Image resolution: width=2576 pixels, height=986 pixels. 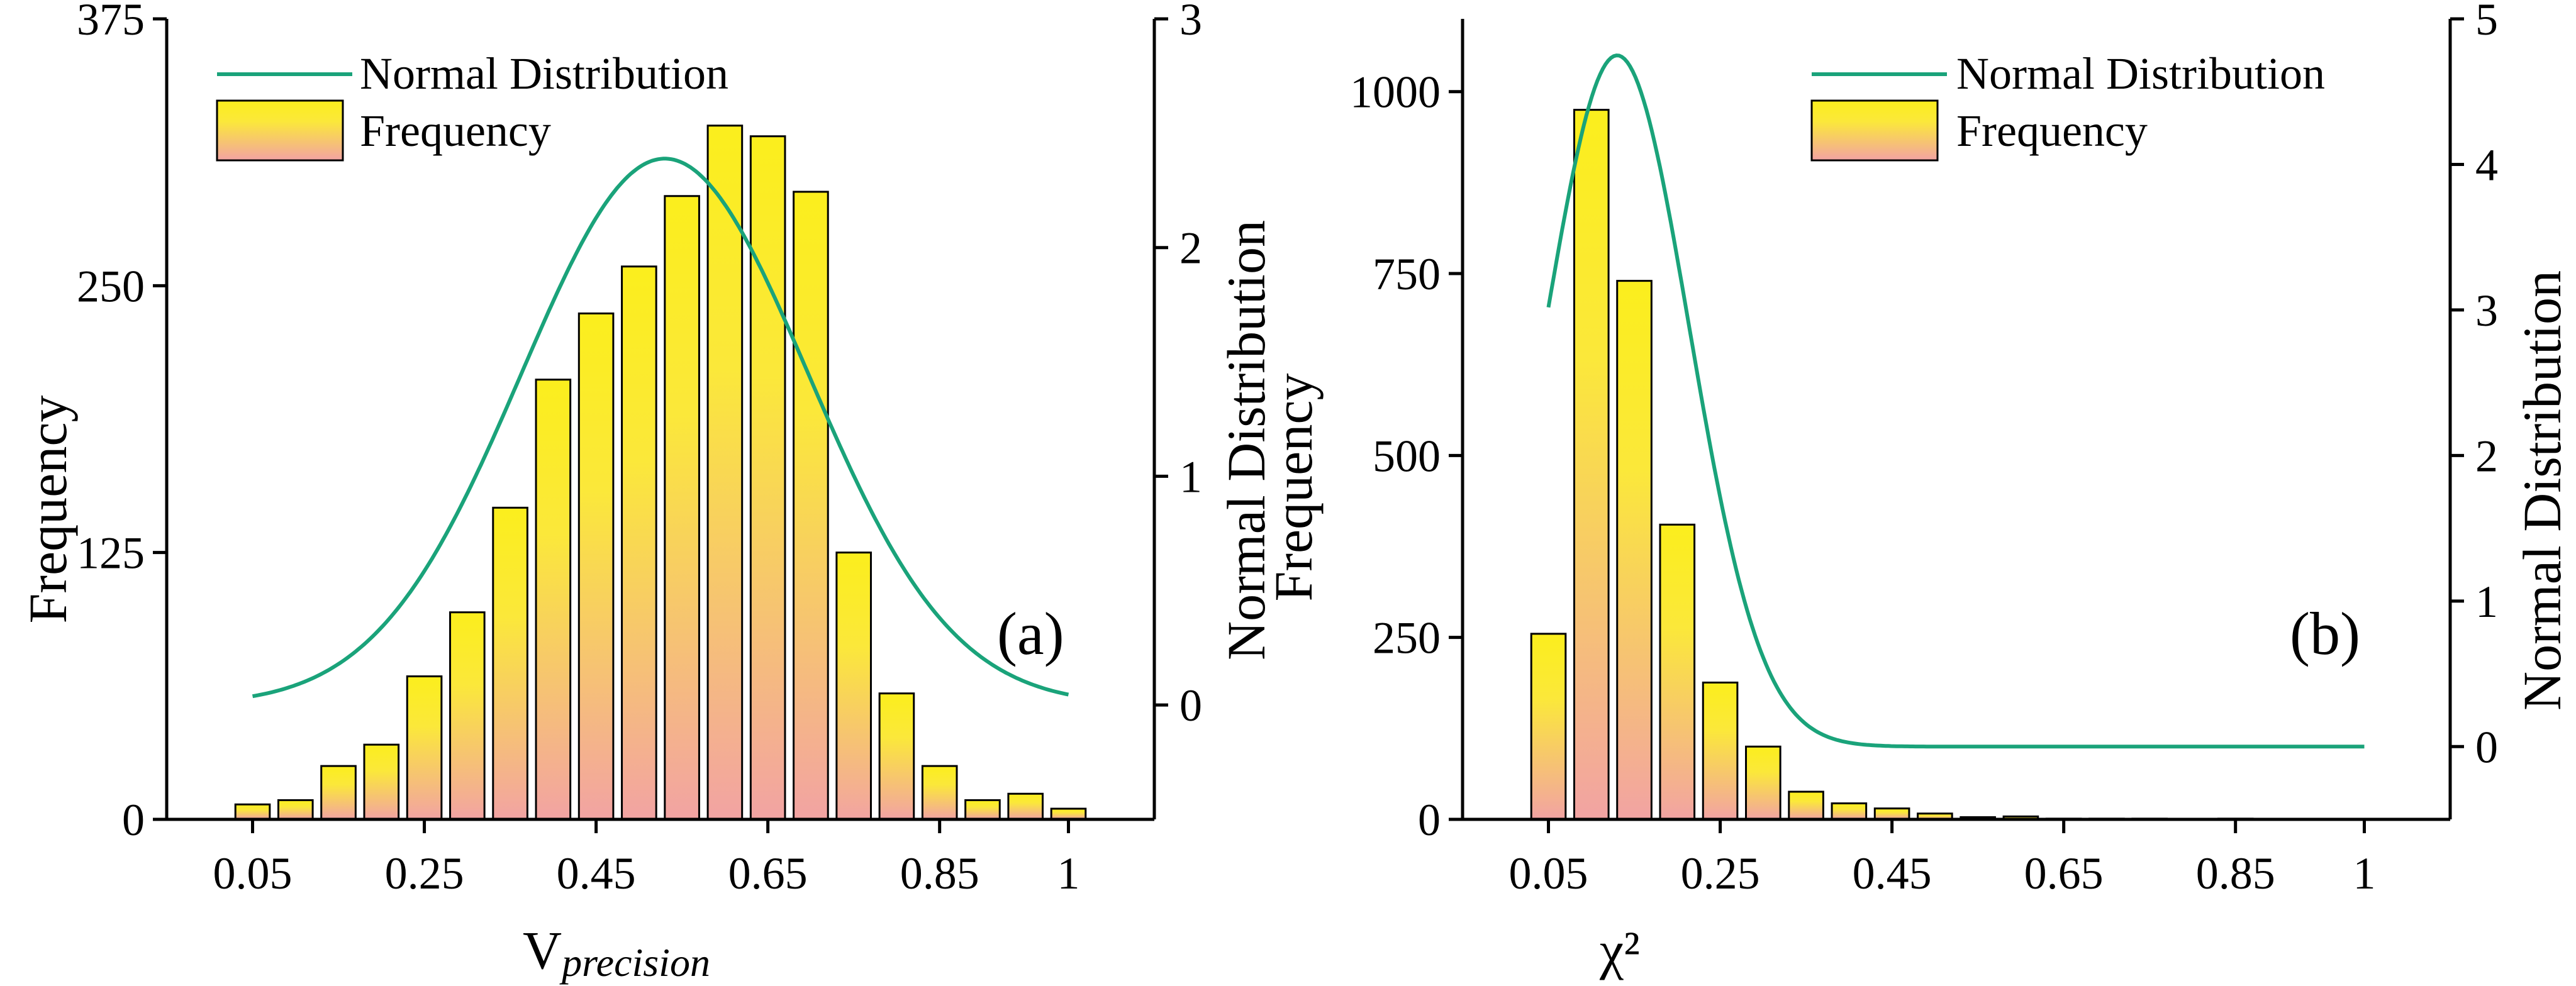 What do you see at coordinates (2067, 105) in the screenshot?
I see `legend-b: Normal Distribution Frequency` at bounding box center [2067, 105].